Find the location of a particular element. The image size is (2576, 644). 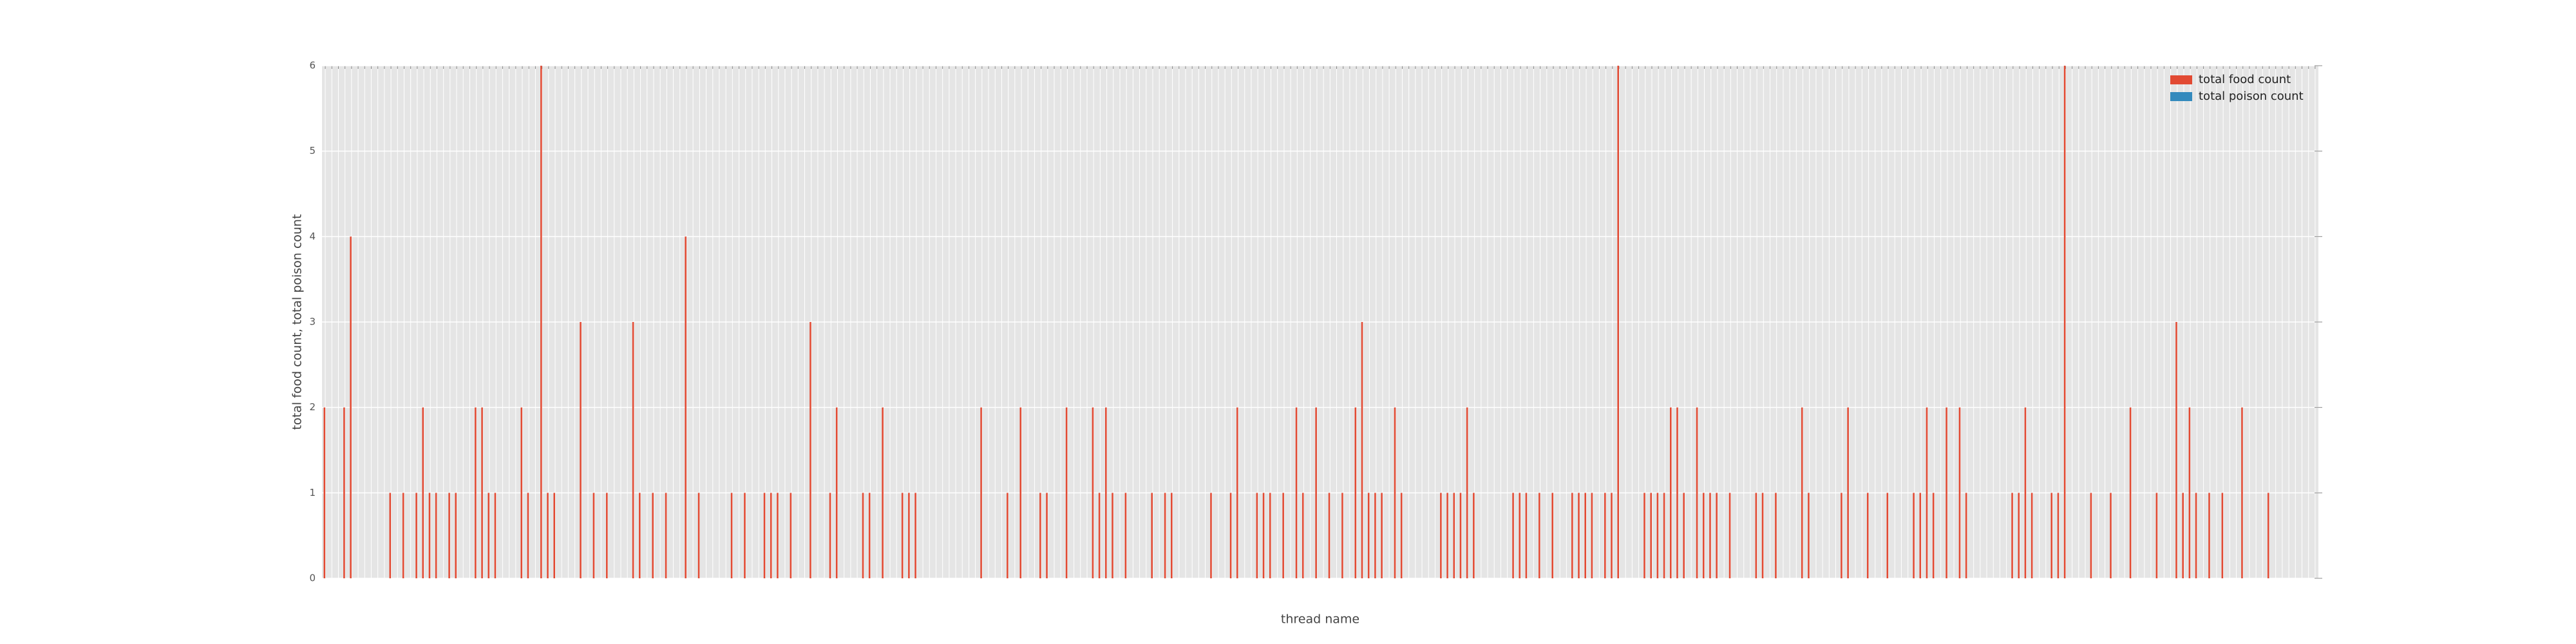

legend-text: total poison count is located at coordinates (2251, 96).